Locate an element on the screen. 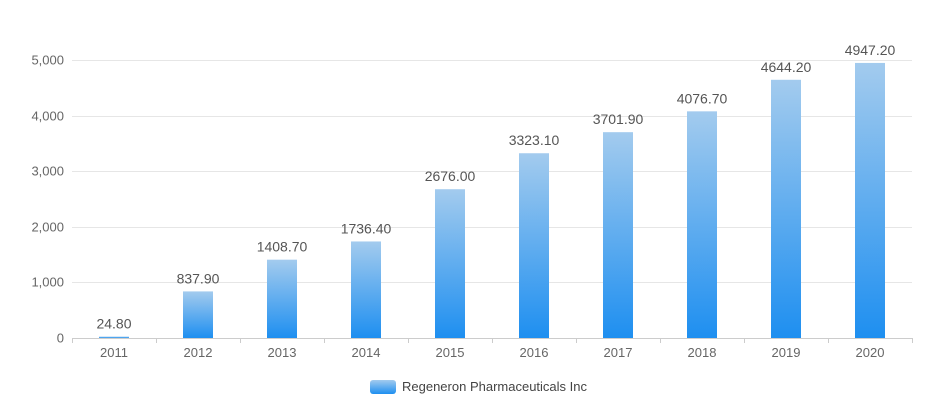 This screenshot has width=950, height=405. y-tick-label: 5,000 is located at coordinates (47, 60).